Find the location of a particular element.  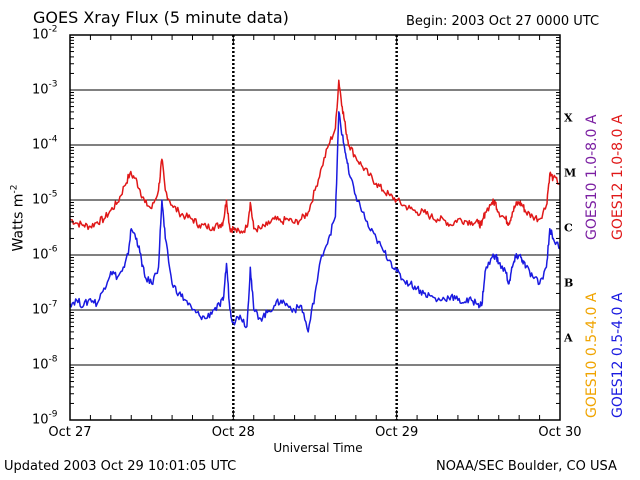

y-tick-label: 10⁻³ is located at coordinates (45, 88).